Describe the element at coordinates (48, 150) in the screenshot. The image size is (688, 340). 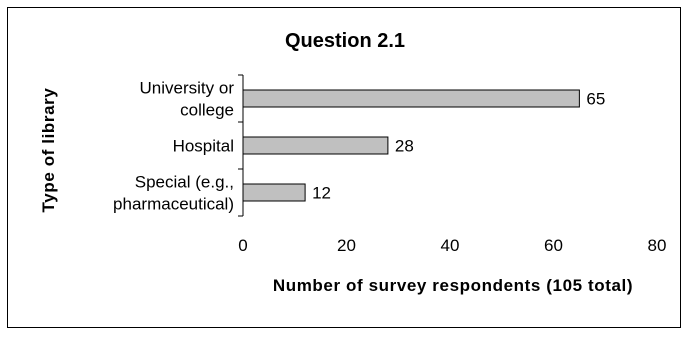
I see `y-axis-title: Type of library` at that location.